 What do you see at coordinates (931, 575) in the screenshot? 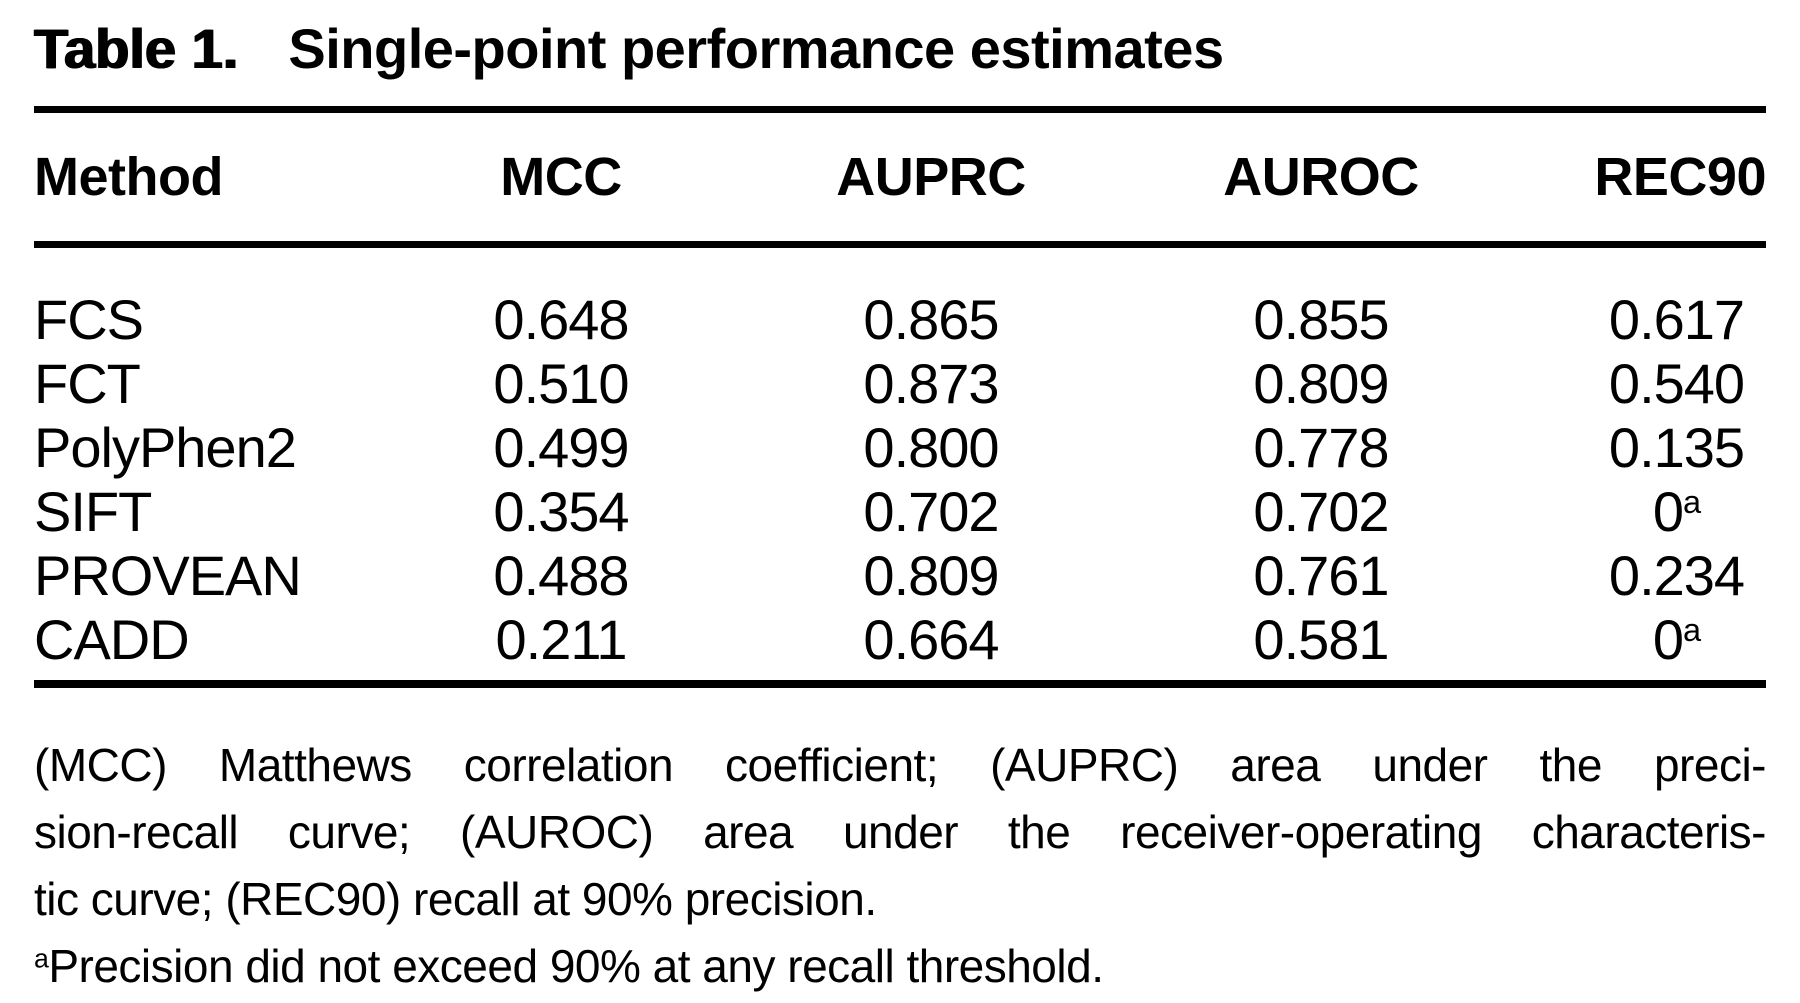
I see `auprc-cell: 0.809` at bounding box center [931, 575].